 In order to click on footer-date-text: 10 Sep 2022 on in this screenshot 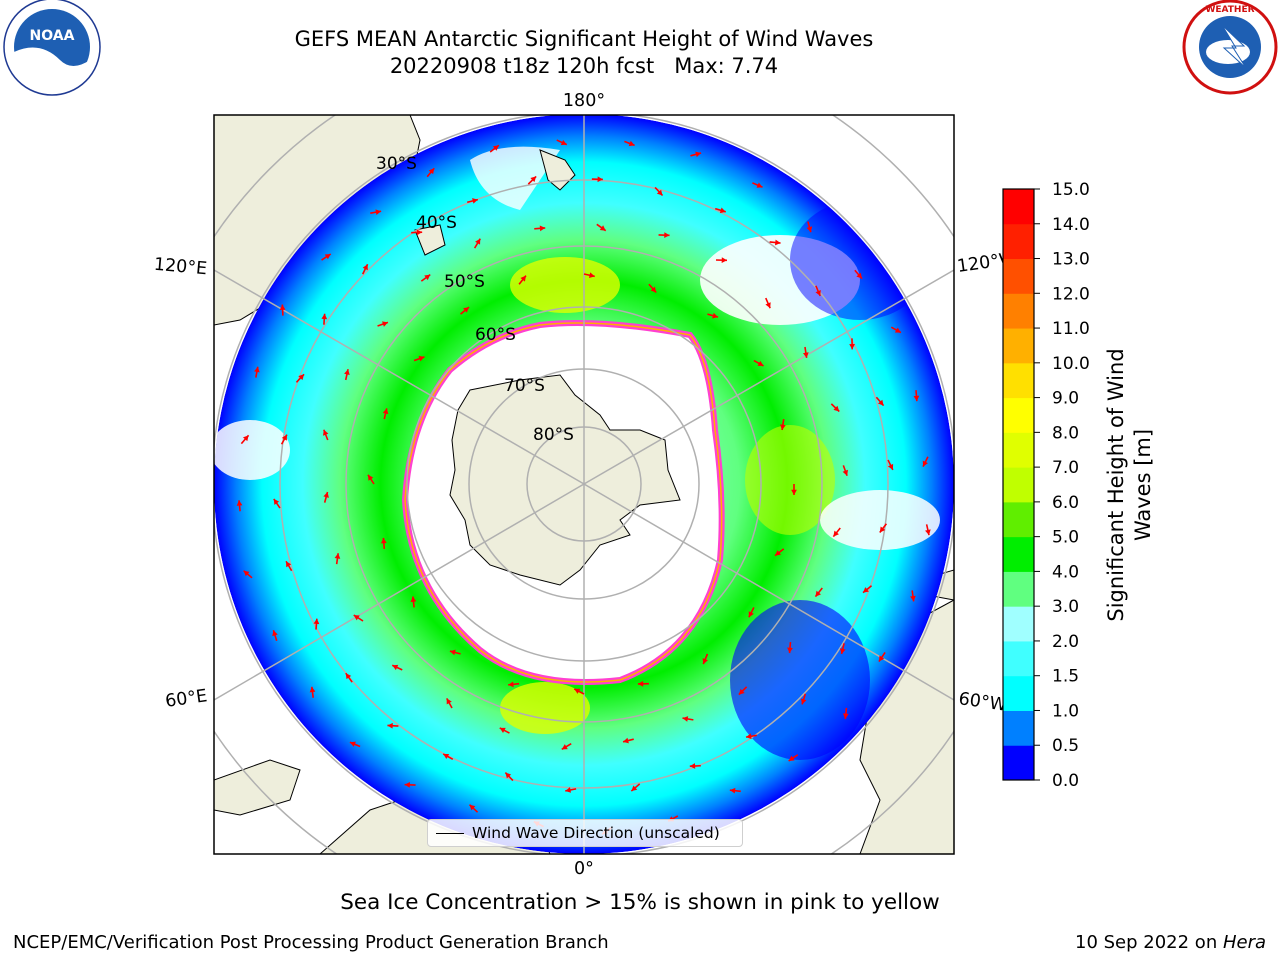, I will do `click(1149, 942)`.